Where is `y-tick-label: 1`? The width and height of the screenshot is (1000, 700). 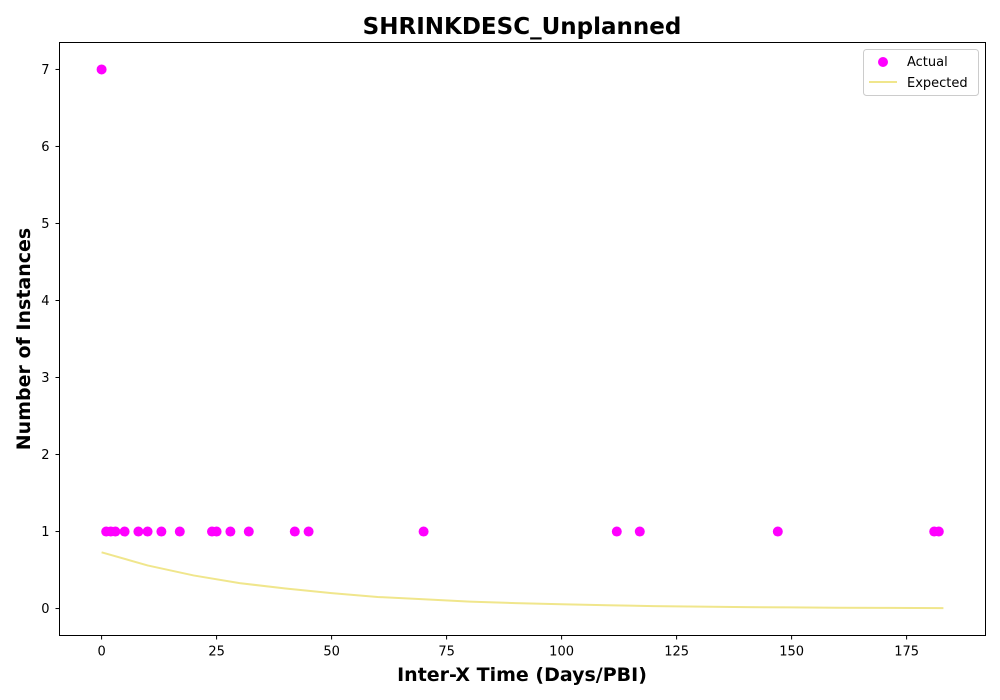
y-tick-label: 1 is located at coordinates (45, 532).